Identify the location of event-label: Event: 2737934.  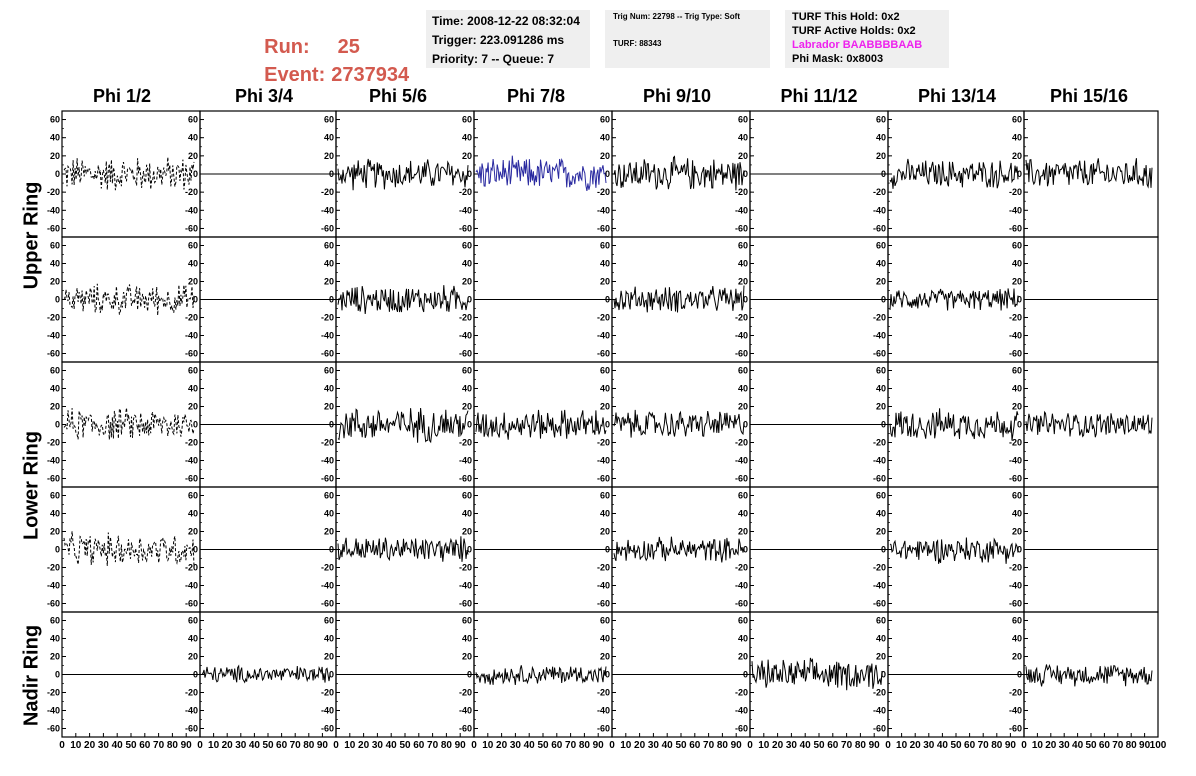
(331, 63).